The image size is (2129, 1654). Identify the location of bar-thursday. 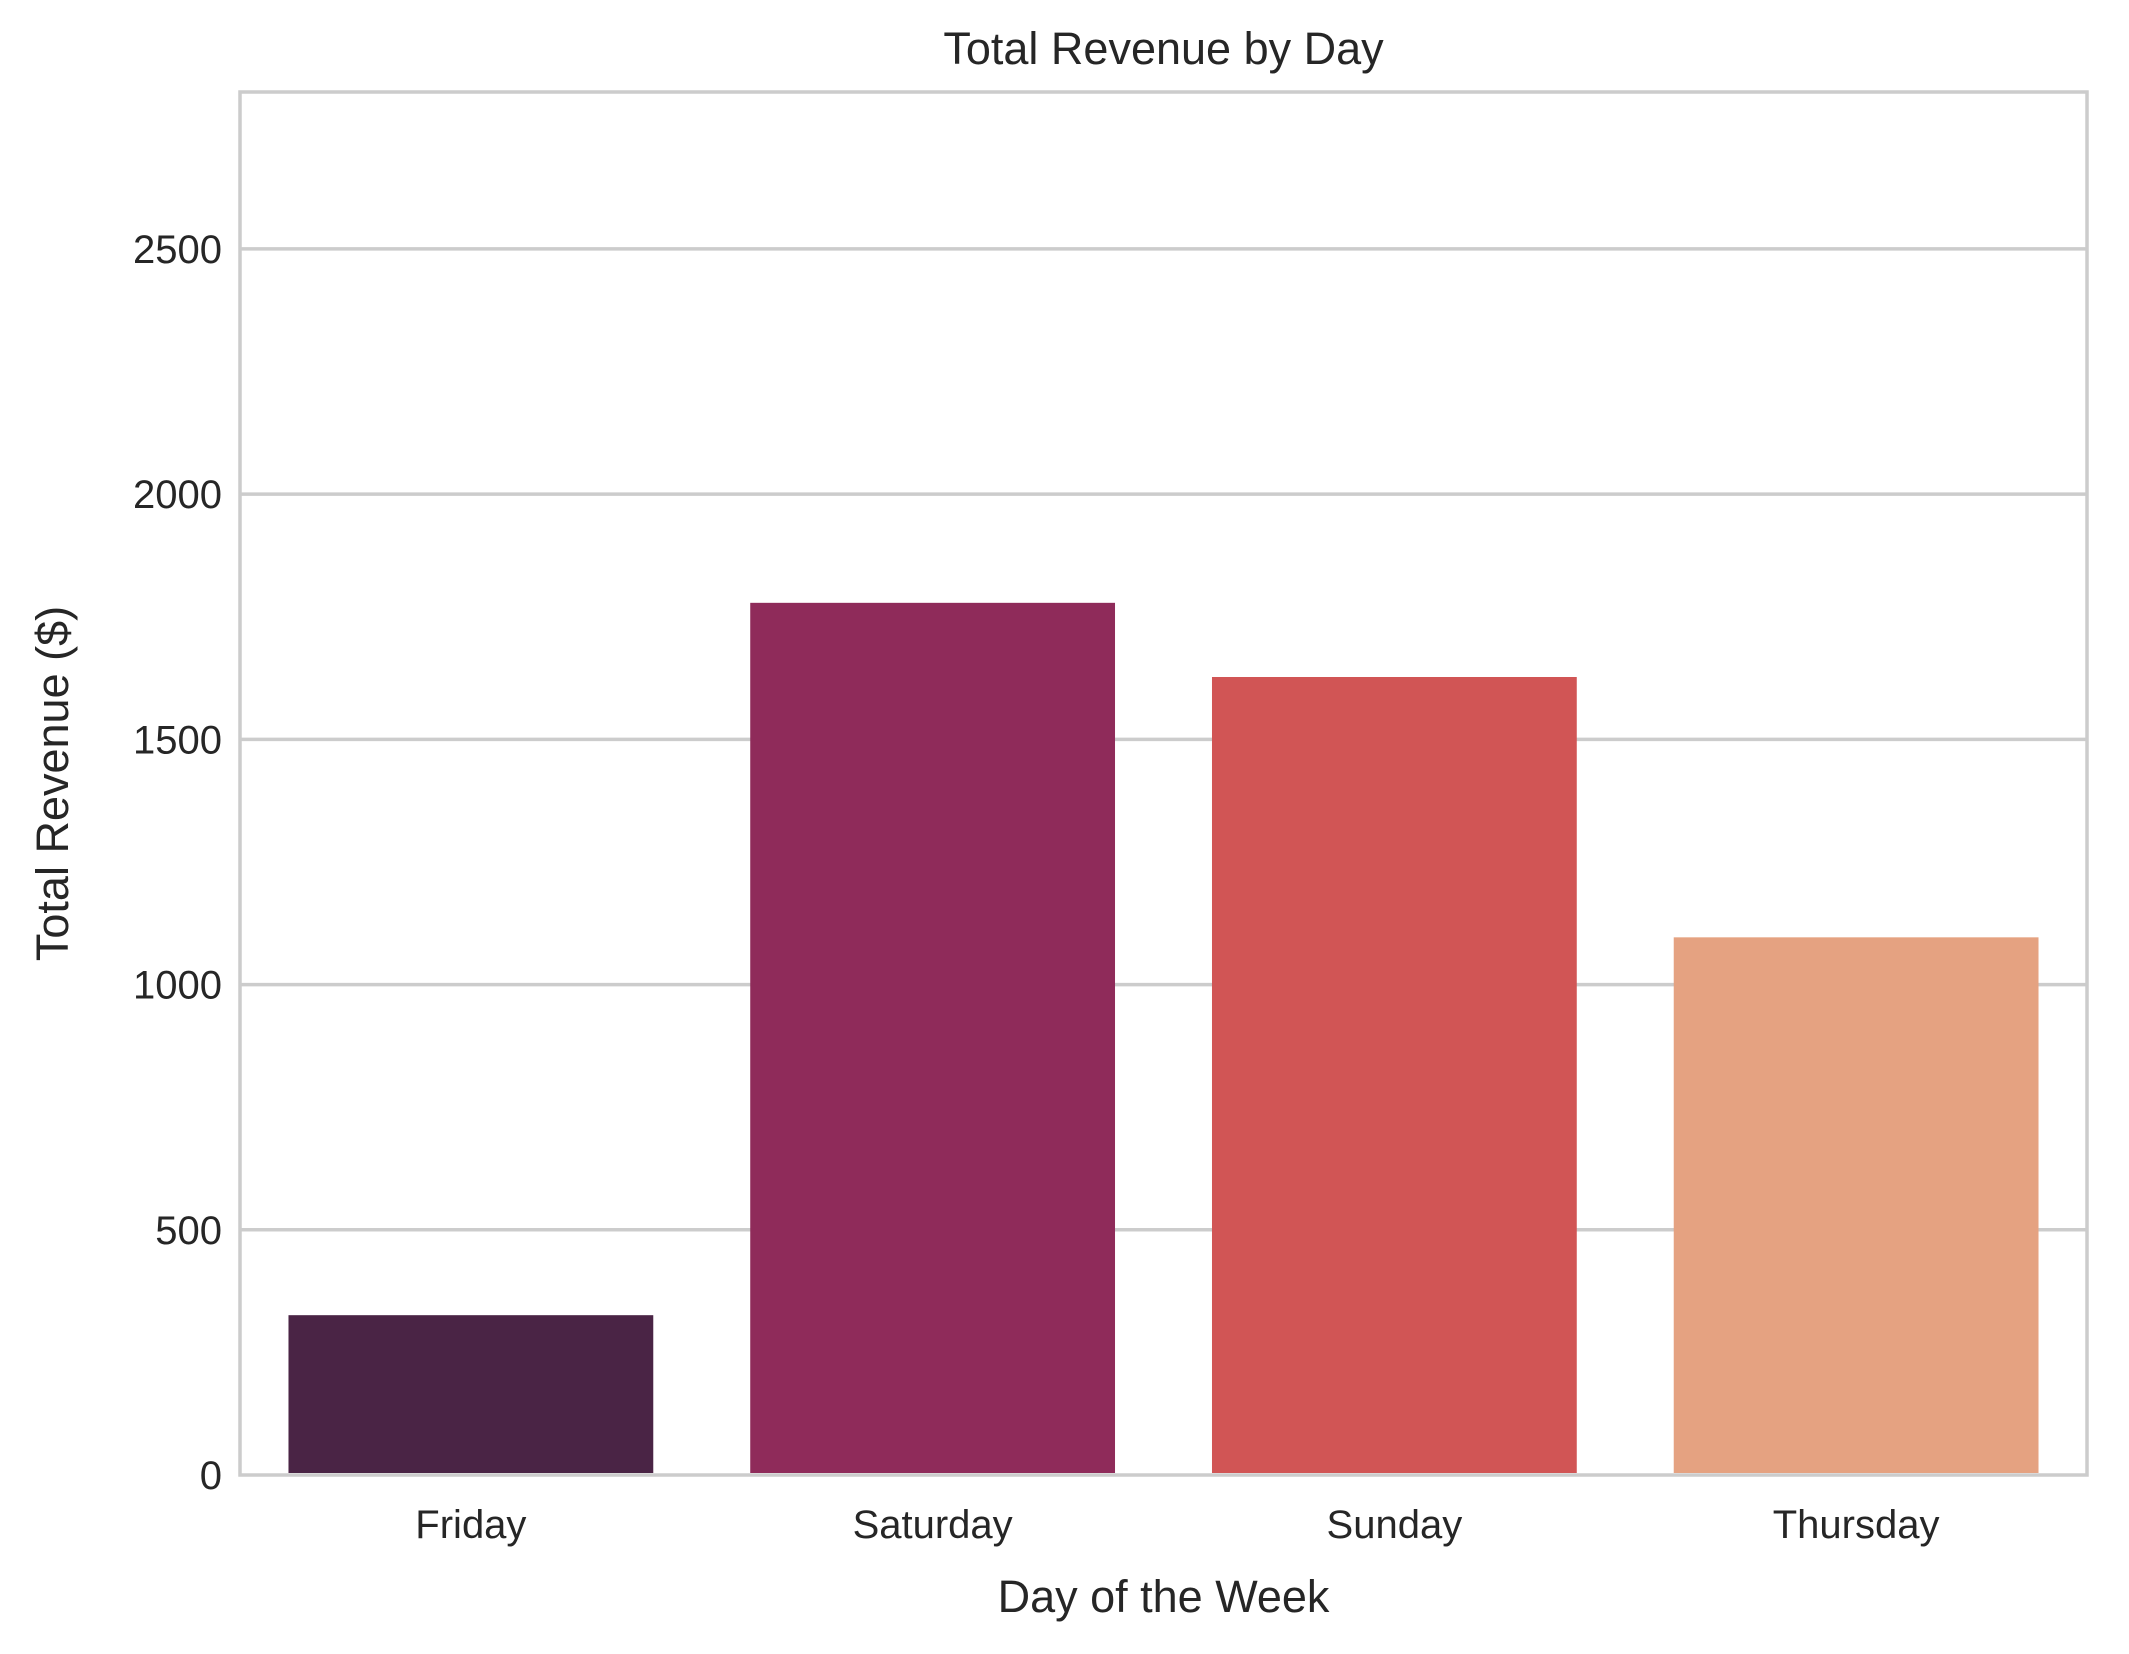
(1856, 1205).